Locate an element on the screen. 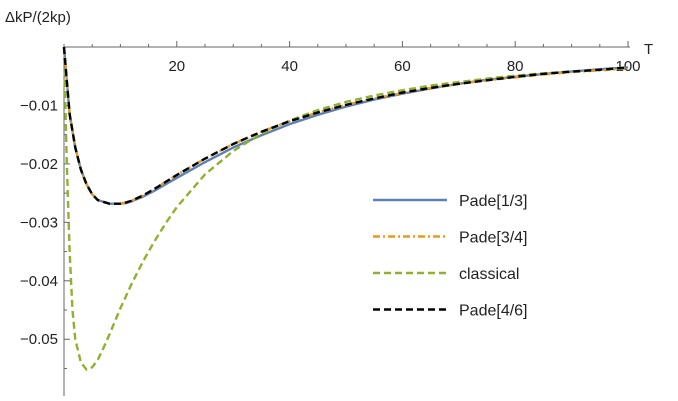 This screenshot has height=401, width=678. legend-label-1: Pade[3/4] is located at coordinates (493, 238).